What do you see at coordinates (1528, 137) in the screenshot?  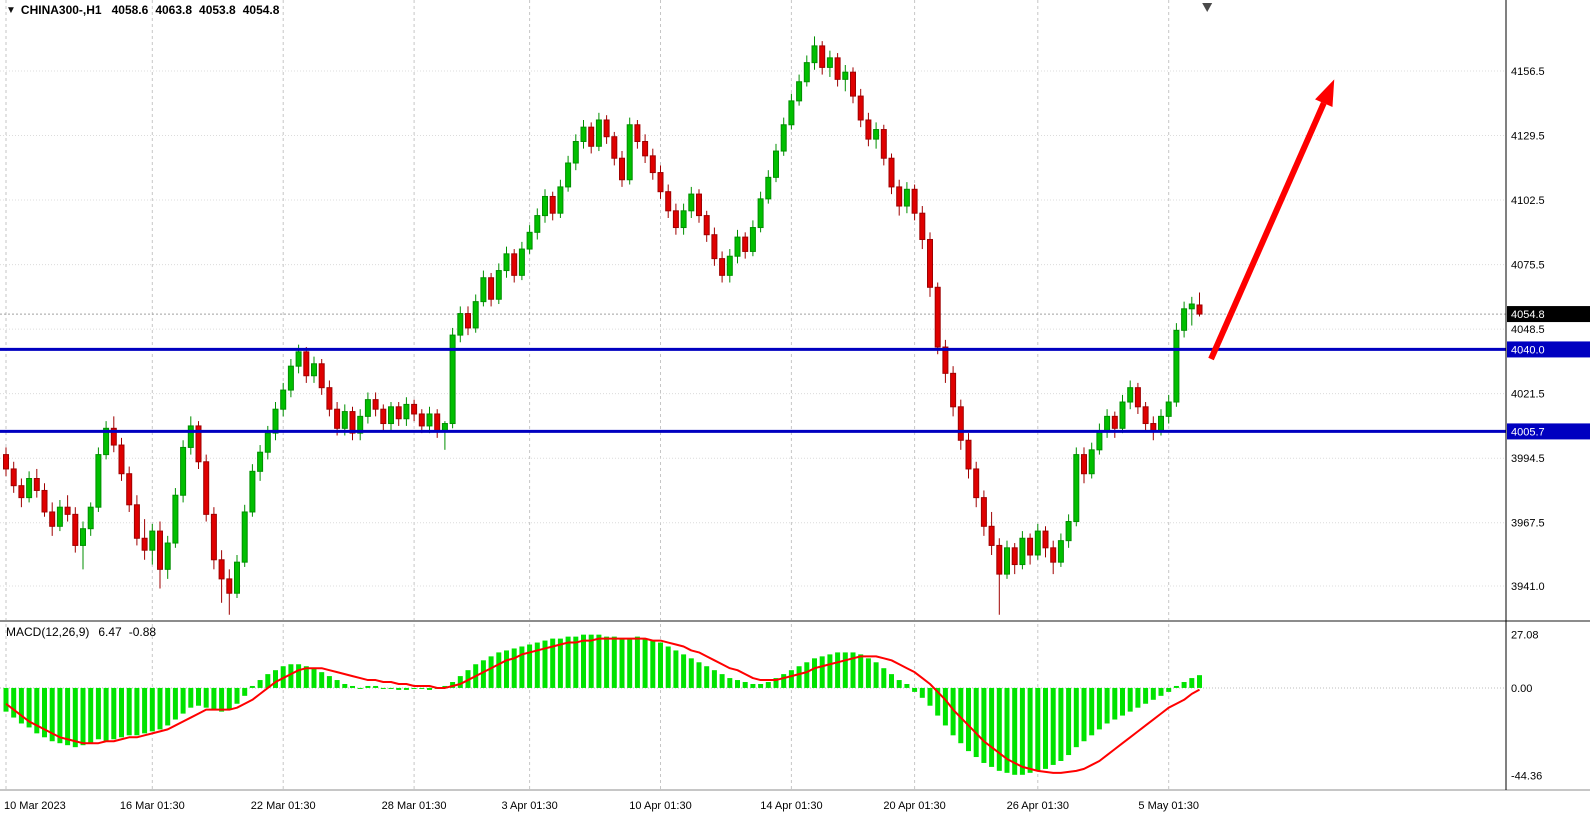 I see `price-tick-label: 4129.5` at bounding box center [1528, 137].